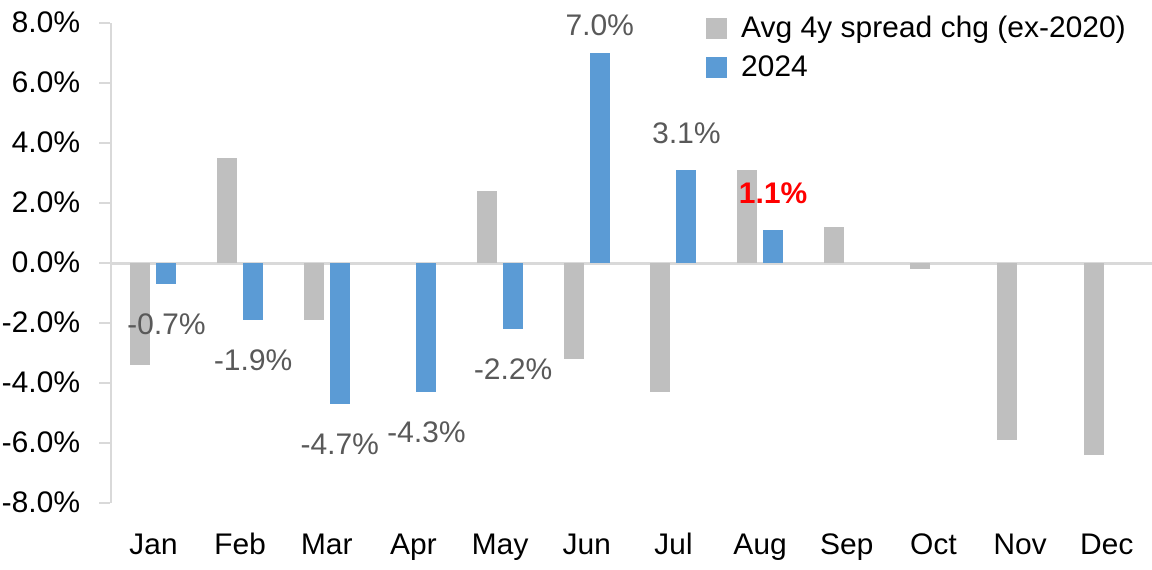 The width and height of the screenshot is (1152, 570). Describe the element at coordinates (1106, 544) in the screenshot. I see `x-axis-label-dec: Dec` at that location.